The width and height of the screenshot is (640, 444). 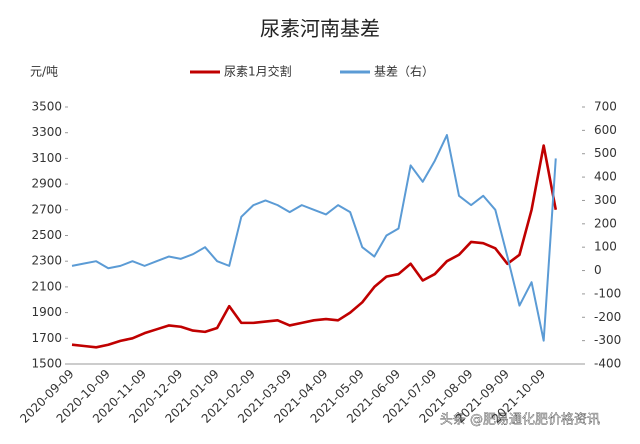 What do you see at coordinates (607, 293) in the screenshot?
I see `y2-tick-label: -100` at bounding box center [607, 293].